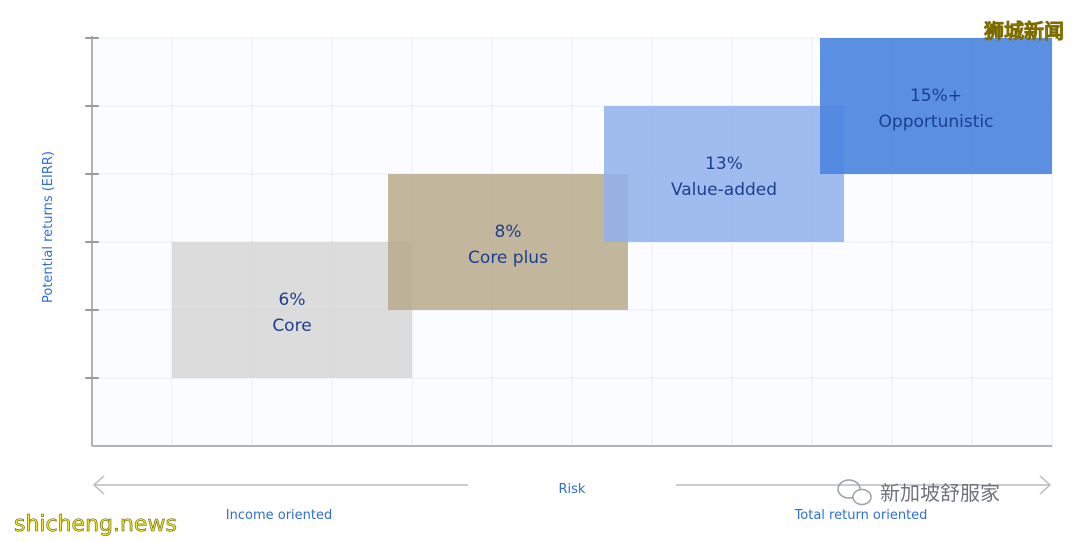  Describe the element at coordinates (95, 524) in the screenshot. I see `watermark-bottom-left: shicheng.news` at that location.